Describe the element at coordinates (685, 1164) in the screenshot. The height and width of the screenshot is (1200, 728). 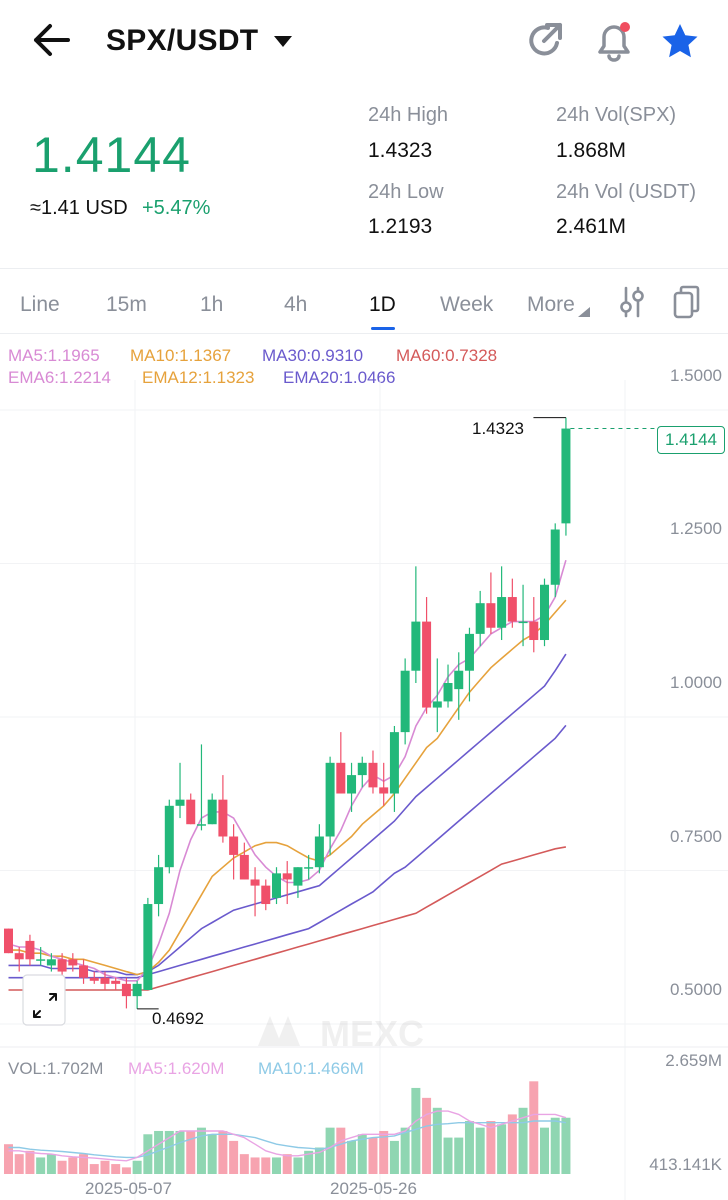
I see `vol-axis-bottom: 413.141K` at that location.